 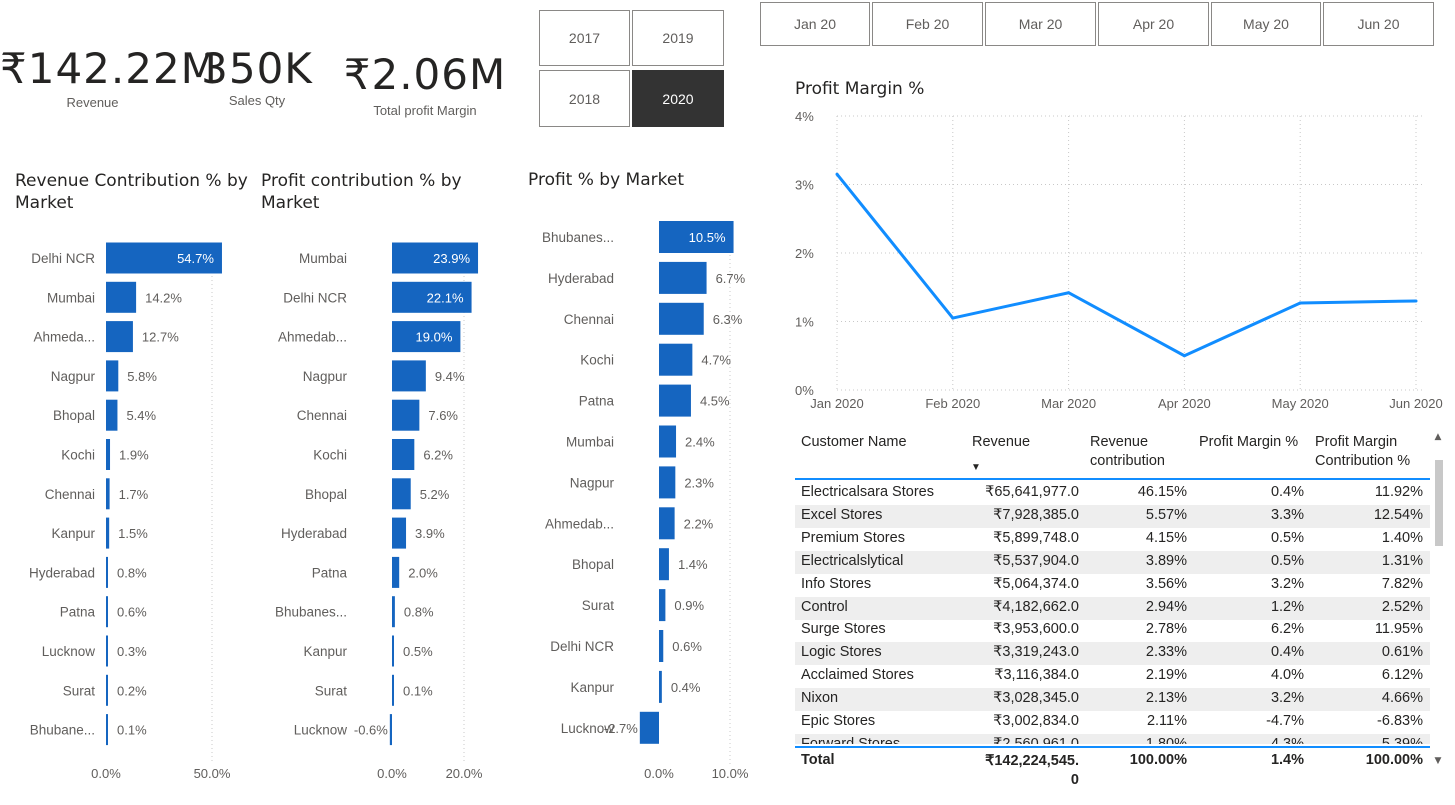 I want to click on cell-profit-margin: 0.5%, so click(x=1287, y=560).